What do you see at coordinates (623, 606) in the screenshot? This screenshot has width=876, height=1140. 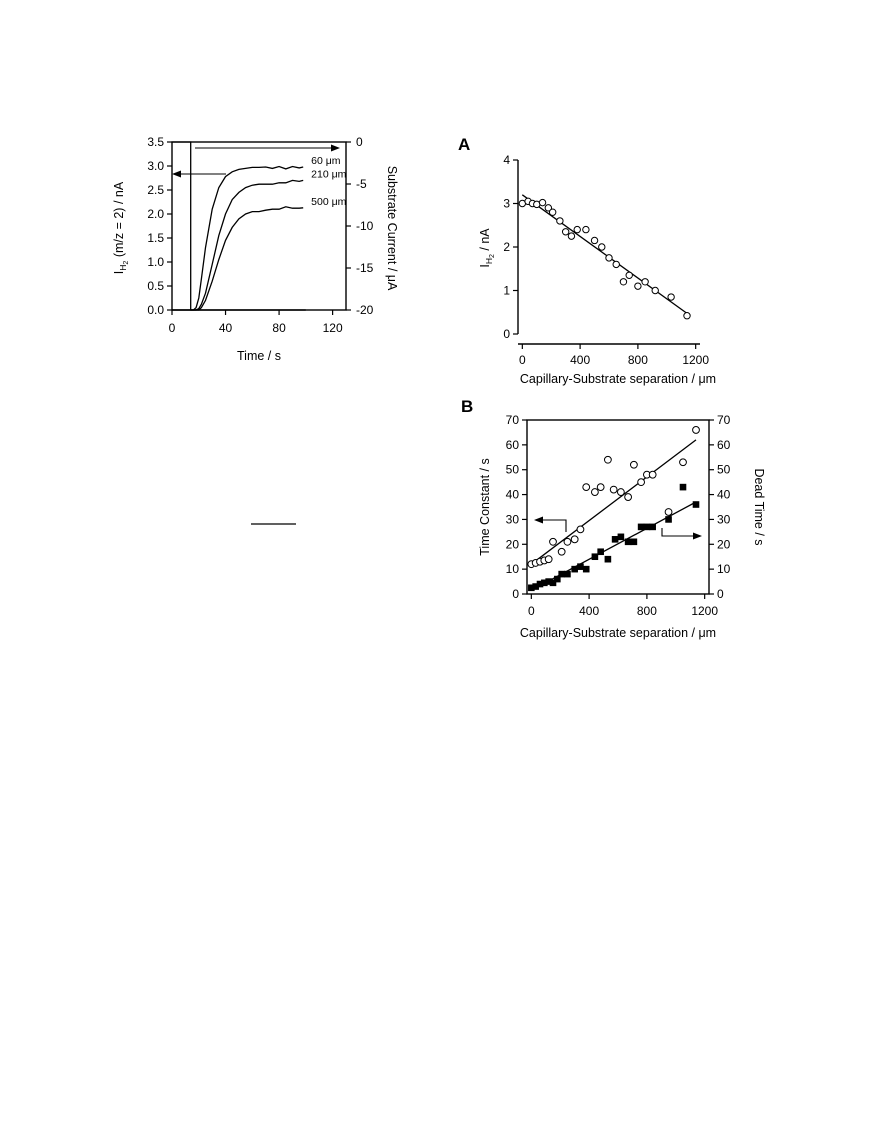 I see `b-x-ticks: 0 400 800 1200` at bounding box center [623, 606].